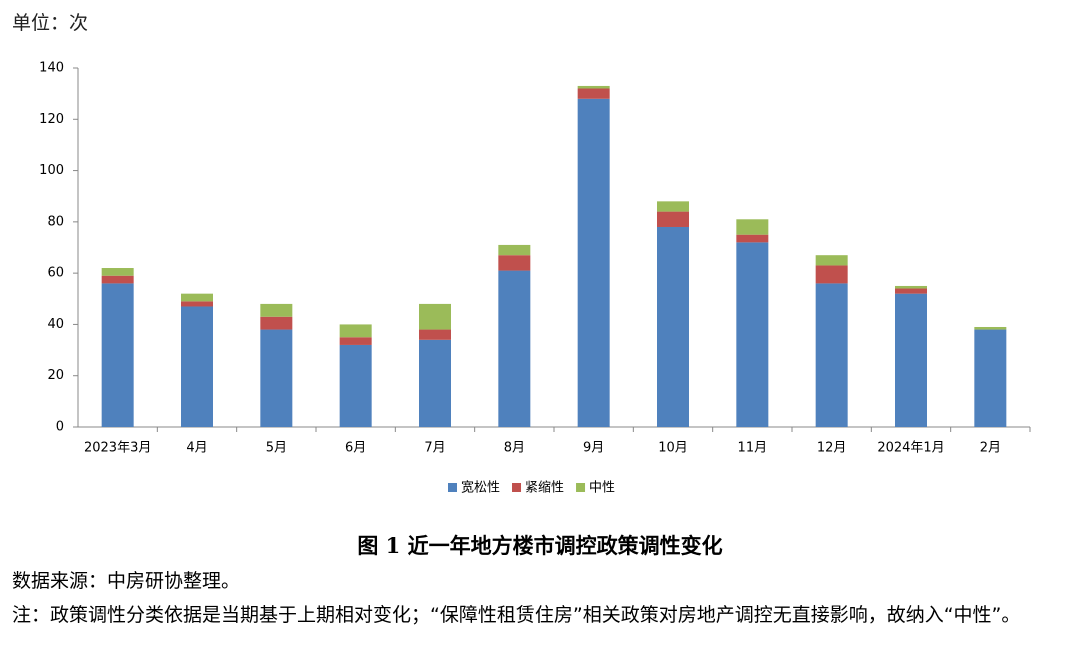 This screenshot has height=672, width=1080. Describe the element at coordinates (51, 170) in the screenshot. I see `y-tick-label: 100` at that location.